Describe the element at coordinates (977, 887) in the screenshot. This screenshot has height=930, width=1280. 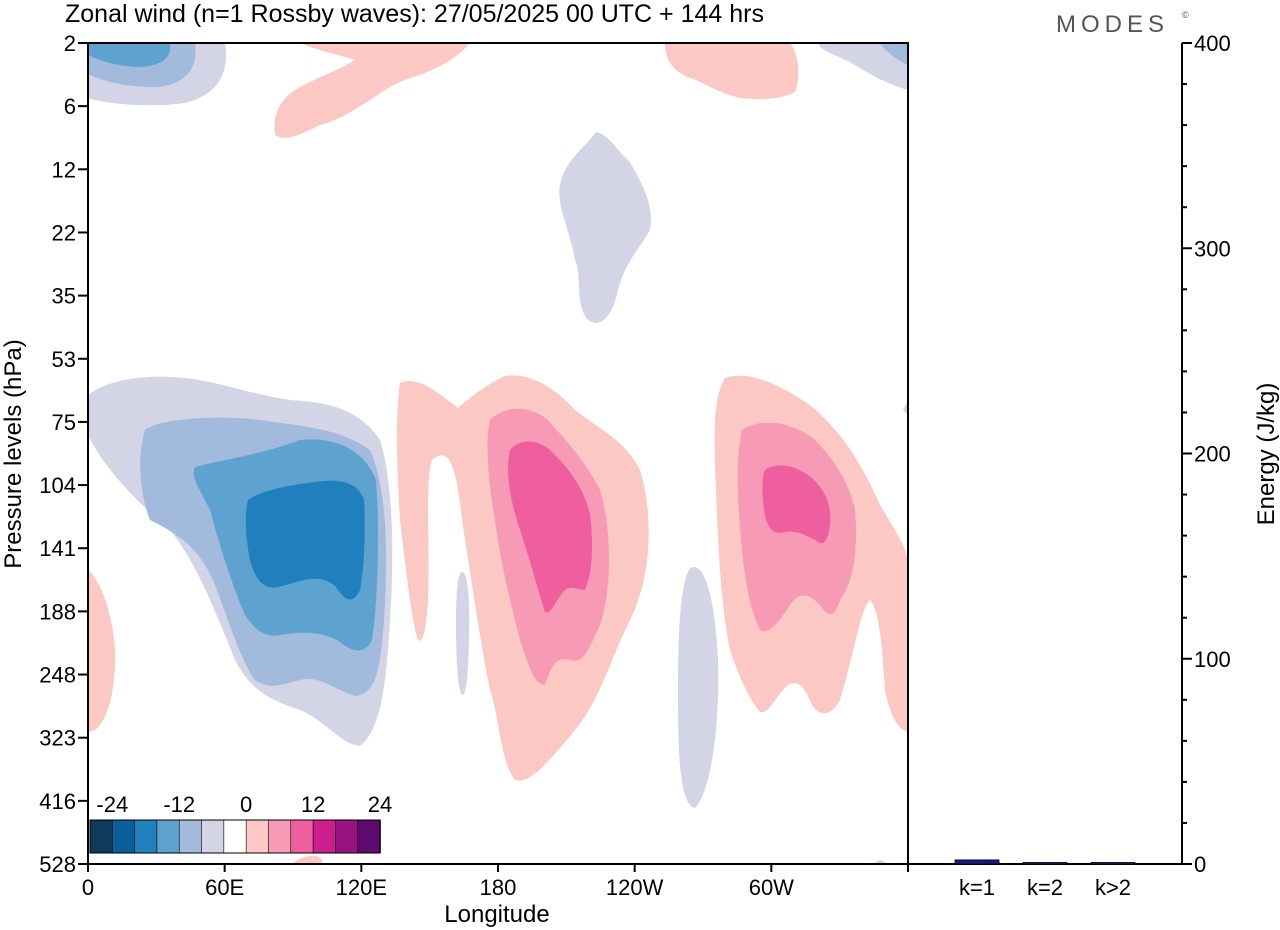
I see `energy-category-label: k=1` at that location.